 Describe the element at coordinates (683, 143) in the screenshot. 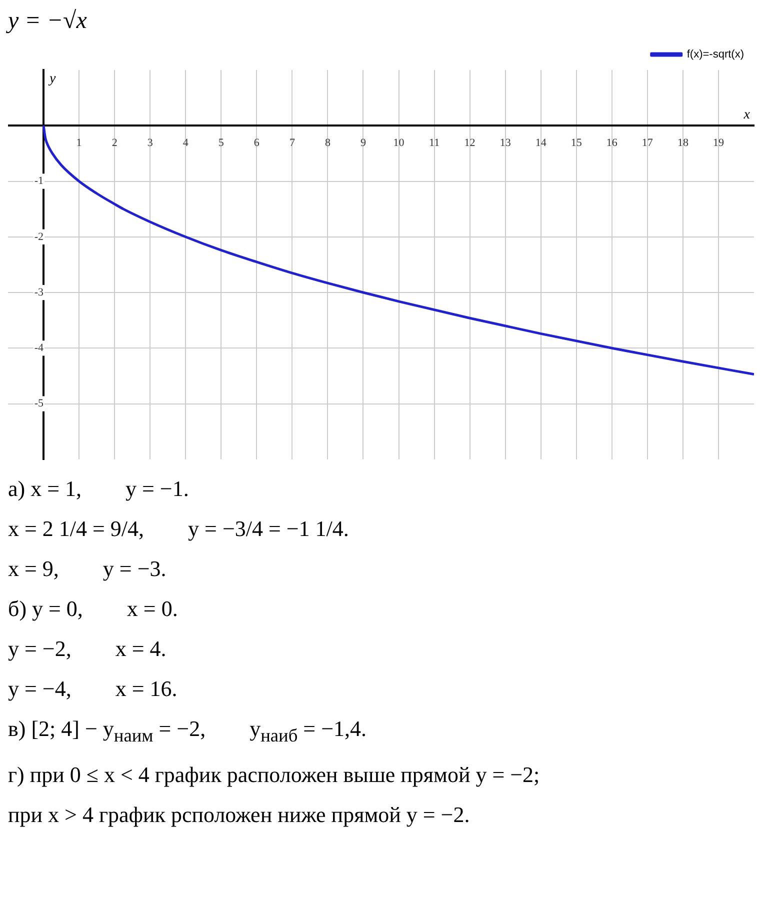

I see `x-tick-label: 18` at that location.